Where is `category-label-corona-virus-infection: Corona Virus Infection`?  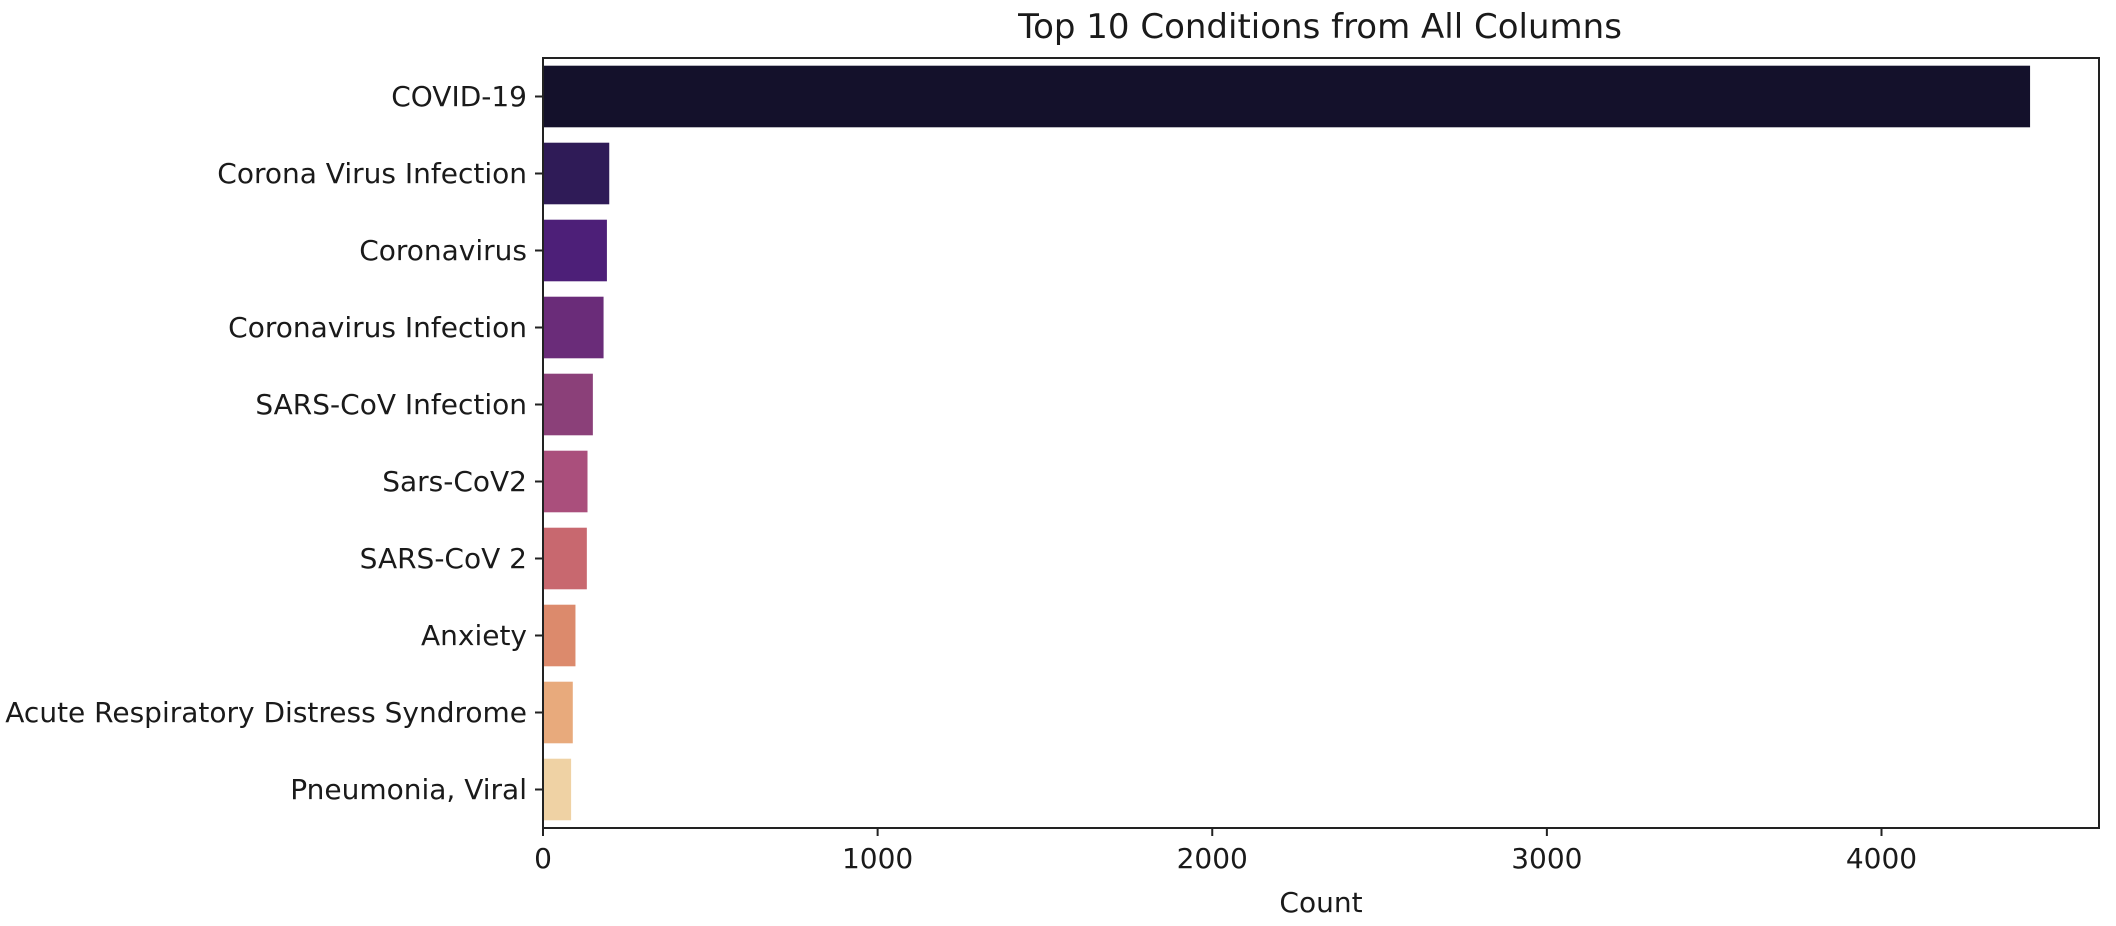 category-label-corona-virus-infection: Corona Virus Infection is located at coordinates (372, 173).